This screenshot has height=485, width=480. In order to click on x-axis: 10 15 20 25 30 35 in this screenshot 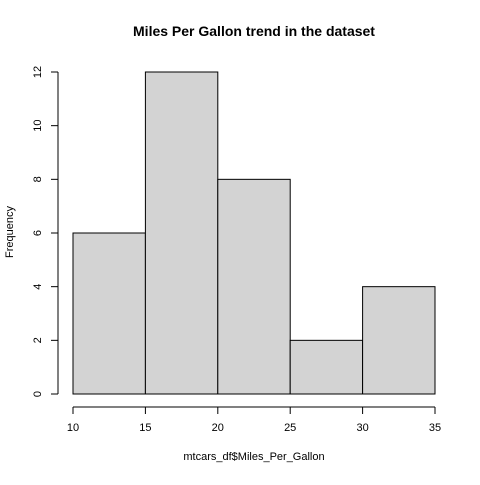, I will do `click(254, 420)`.